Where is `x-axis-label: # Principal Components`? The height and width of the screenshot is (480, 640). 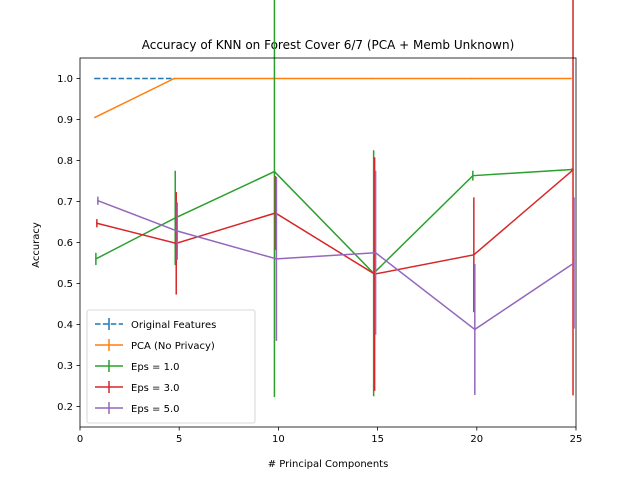
x-axis-label: # Principal Components is located at coordinates (328, 464).